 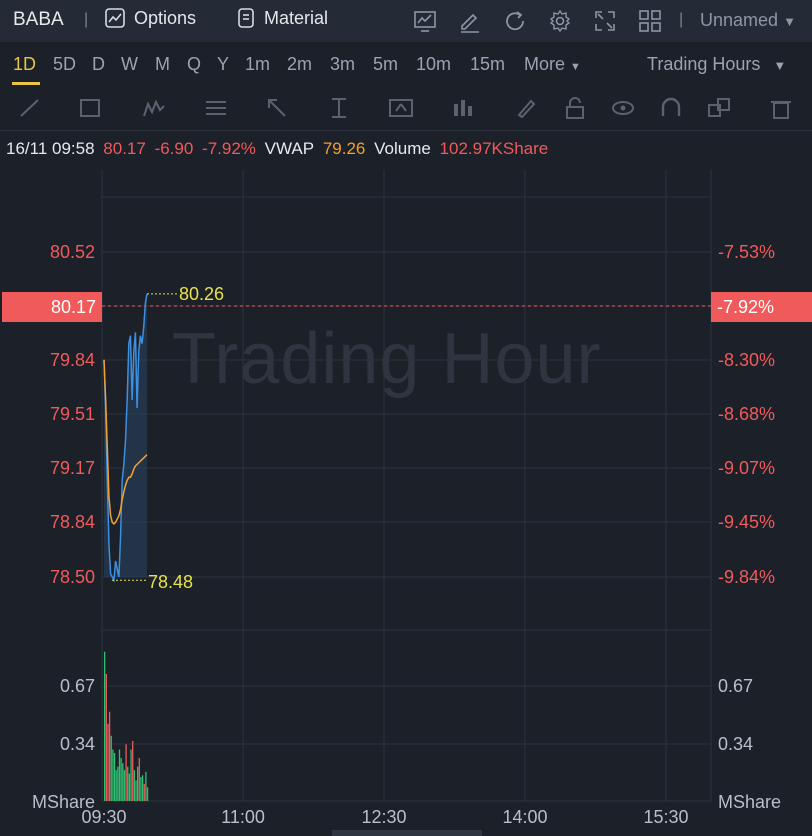 What do you see at coordinates (38, 19) in the screenshot?
I see `symbol-label: BABA` at bounding box center [38, 19].